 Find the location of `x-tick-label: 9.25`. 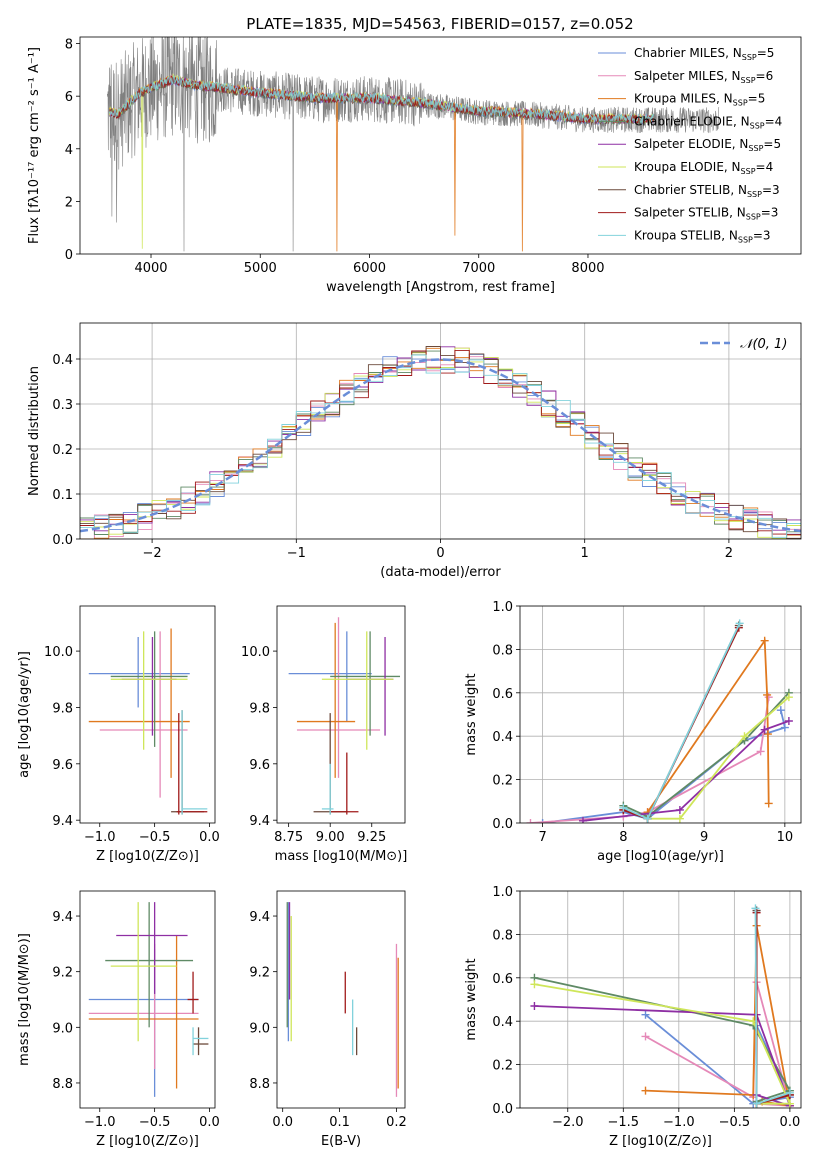

x-tick-label: 9.25 is located at coordinates (371, 837).